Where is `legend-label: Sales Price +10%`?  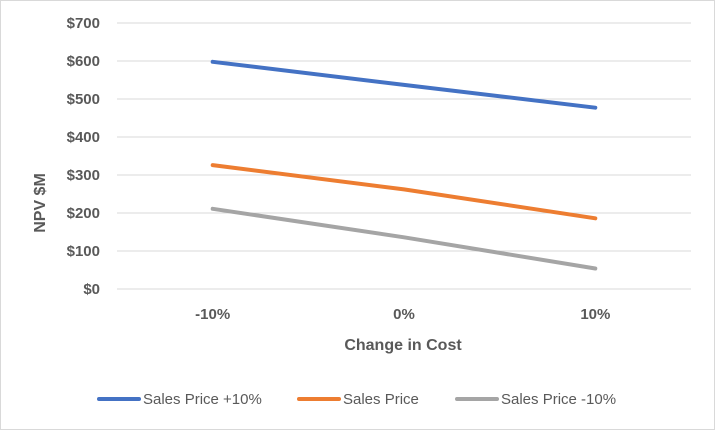
legend-label: Sales Price +10% is located at coordinates (202, 399).